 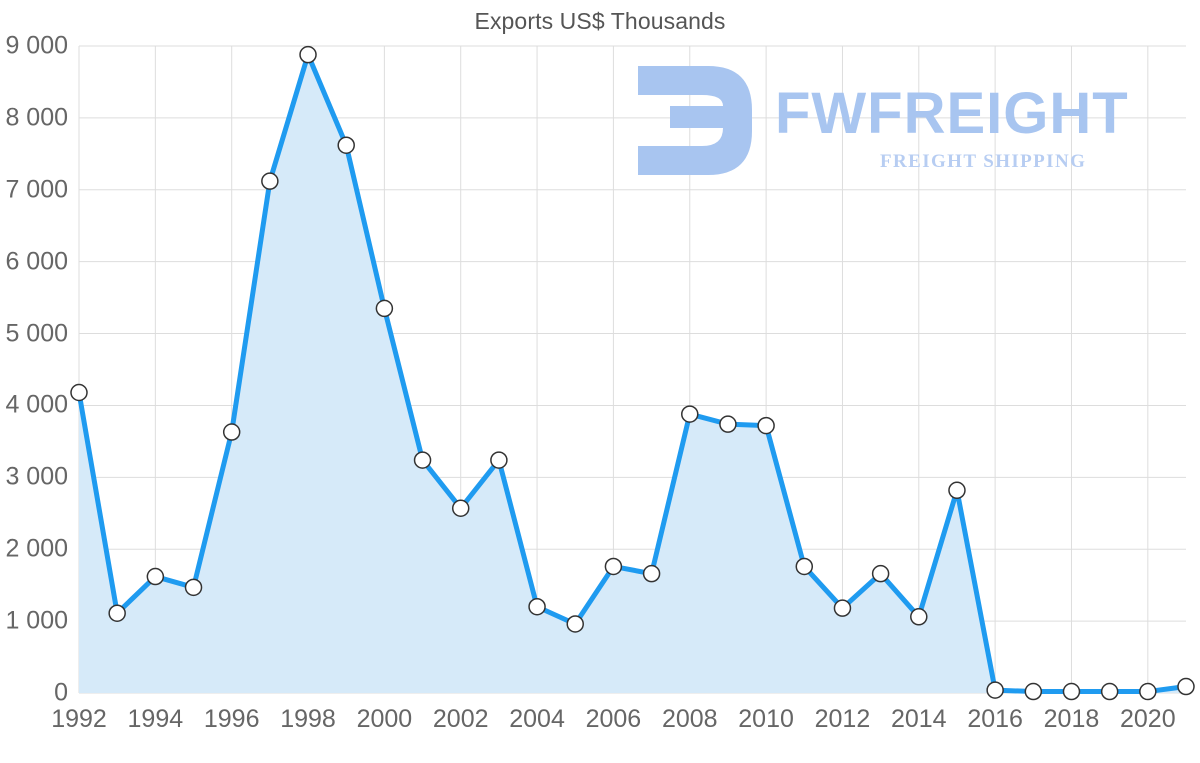 I want to click on x-axis-tick-label: 1994, so click(x=155, y=719).